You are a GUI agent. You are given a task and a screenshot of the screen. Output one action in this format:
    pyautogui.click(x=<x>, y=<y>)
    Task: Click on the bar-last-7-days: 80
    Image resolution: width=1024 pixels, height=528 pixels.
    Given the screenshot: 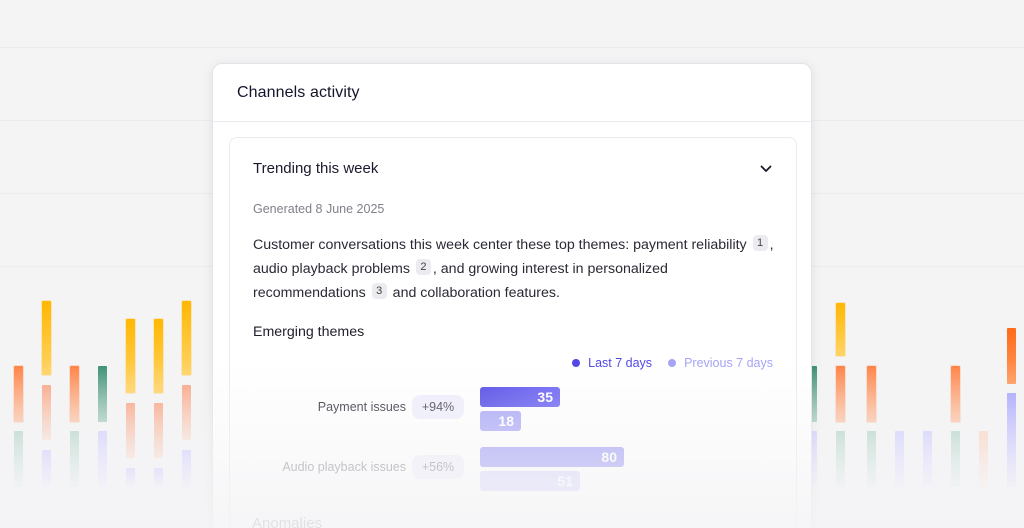 What is the action you would take?
    pyautogui.click(x=552, y=457)
    